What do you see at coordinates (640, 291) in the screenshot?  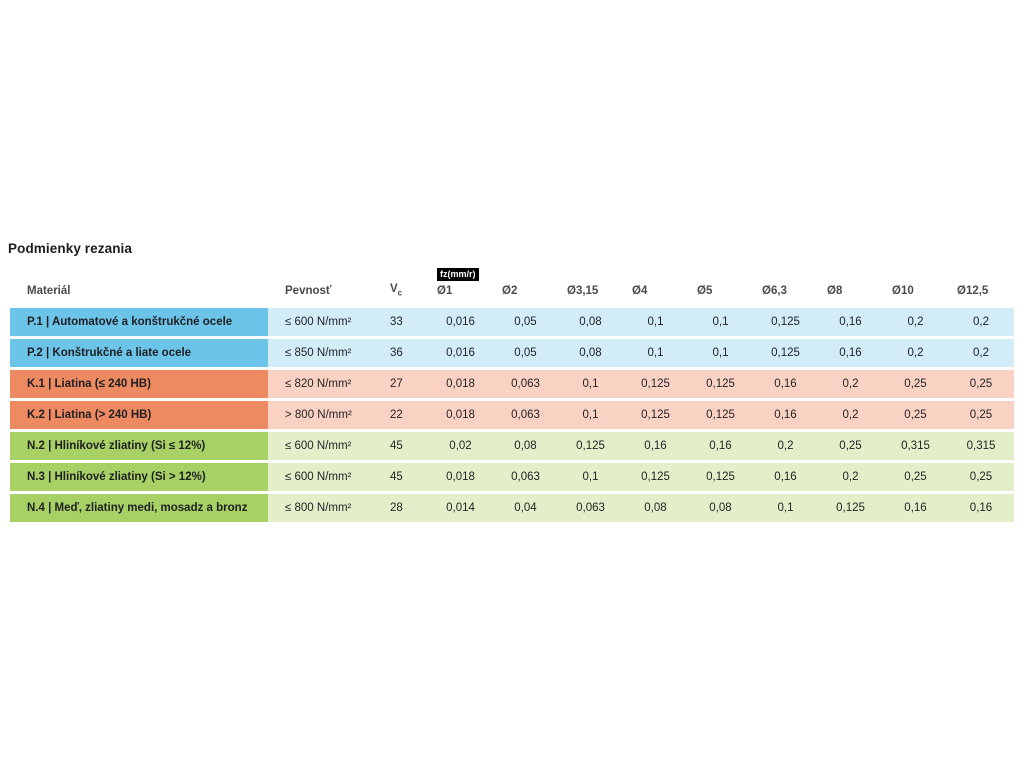 I see `column-header-d4: Ø4` at bounding box center [640, 291].